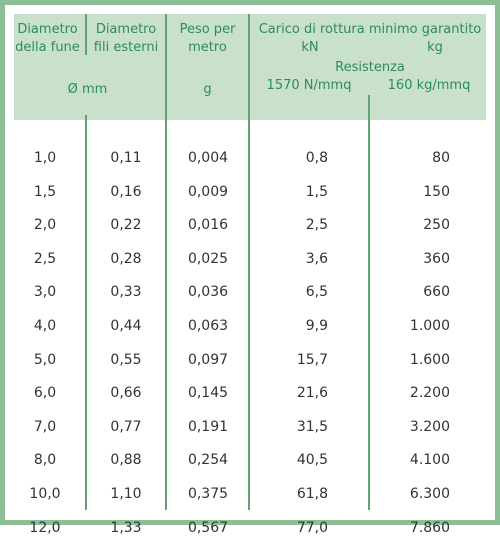 This screenshot has height=536, width=500. I want to click on table-cell: 12,0, so click(45, 527).